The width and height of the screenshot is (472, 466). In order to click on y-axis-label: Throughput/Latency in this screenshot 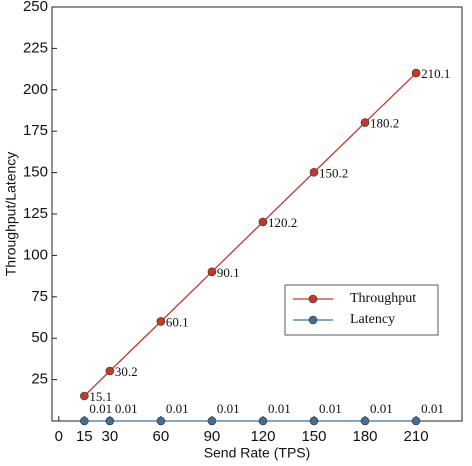, I will do `click(11, 214)`.